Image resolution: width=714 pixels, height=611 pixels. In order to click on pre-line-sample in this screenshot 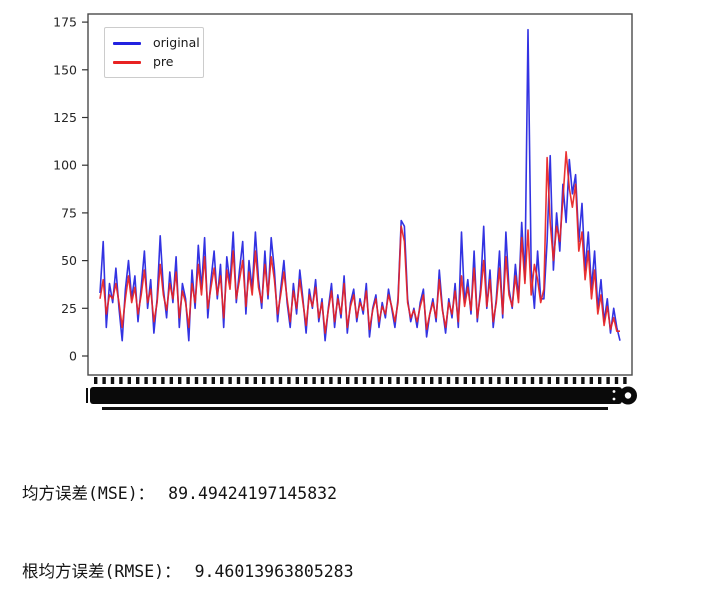, I will do `click(127, 62)`.